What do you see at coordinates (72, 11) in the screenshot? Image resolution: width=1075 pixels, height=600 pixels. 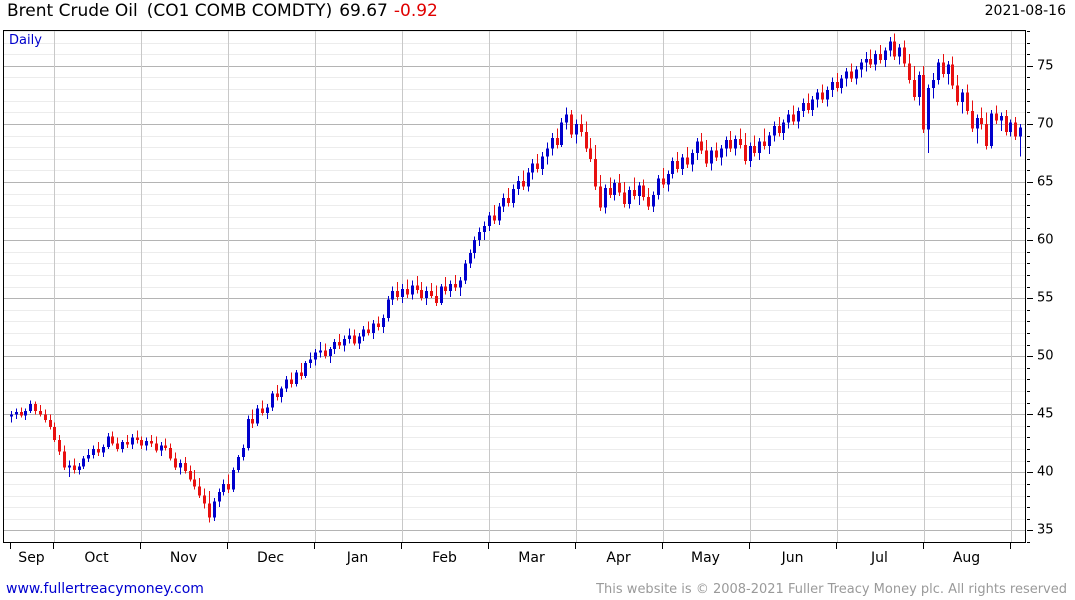 I see `instrument-name: Brent Crude Oil` at bounding box center [72, 11].